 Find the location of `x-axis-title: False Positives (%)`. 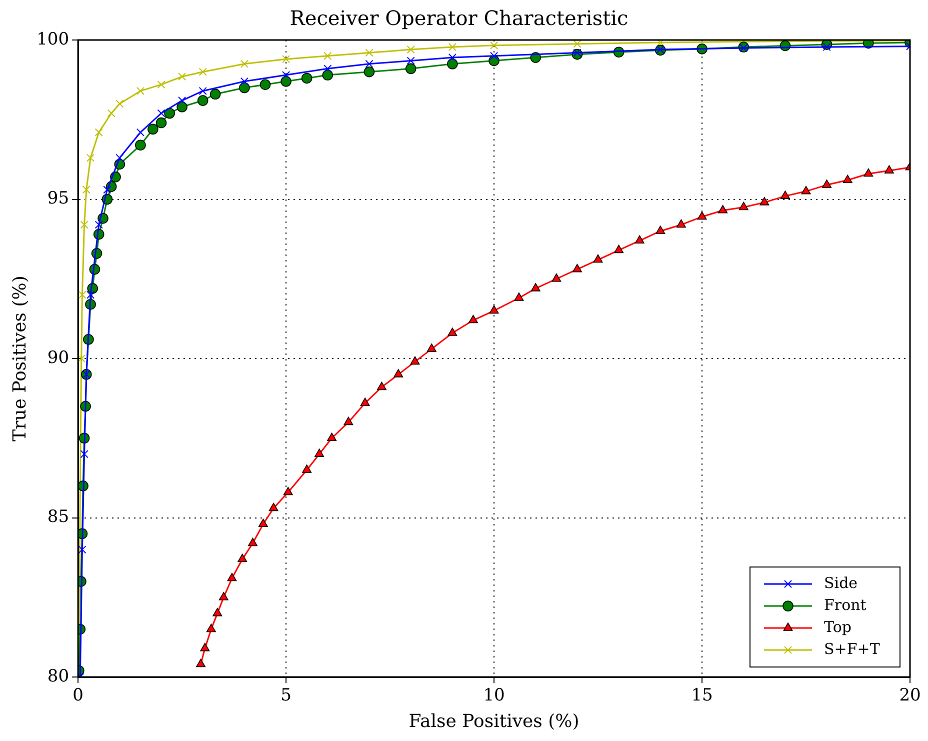

x-axis-title: False Positives (%) is located at coordinates (494, 721).